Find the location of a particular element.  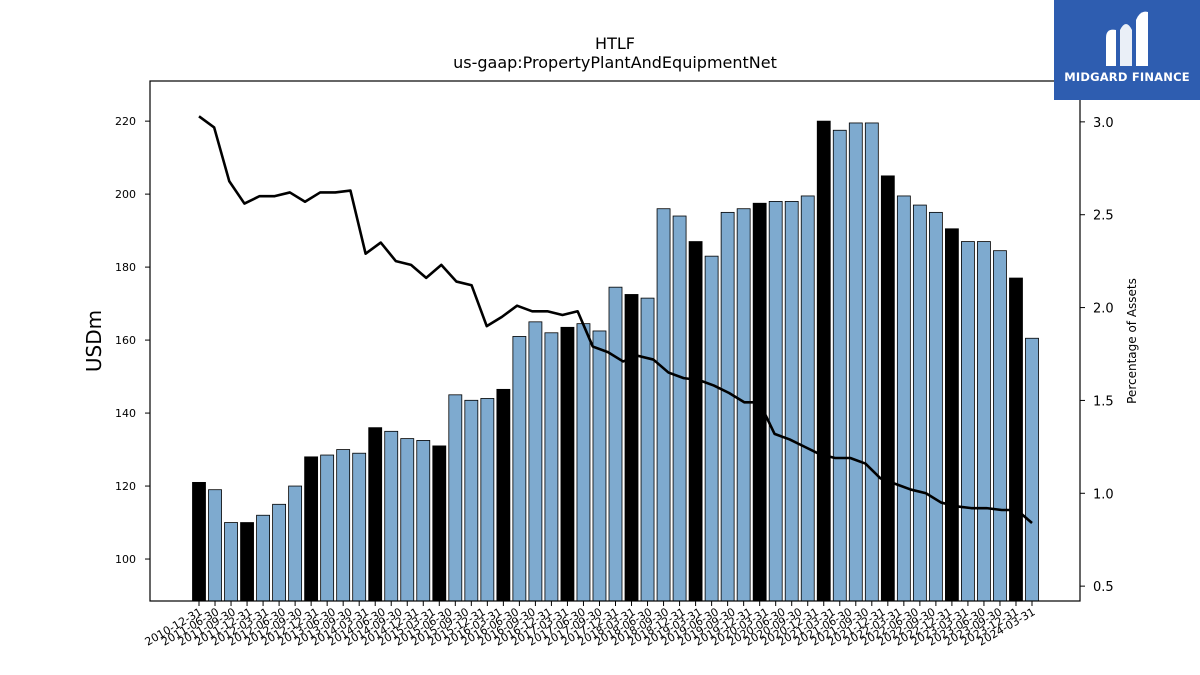

y2-tick-label: 0.5 is located at coordinates (1103, 587).